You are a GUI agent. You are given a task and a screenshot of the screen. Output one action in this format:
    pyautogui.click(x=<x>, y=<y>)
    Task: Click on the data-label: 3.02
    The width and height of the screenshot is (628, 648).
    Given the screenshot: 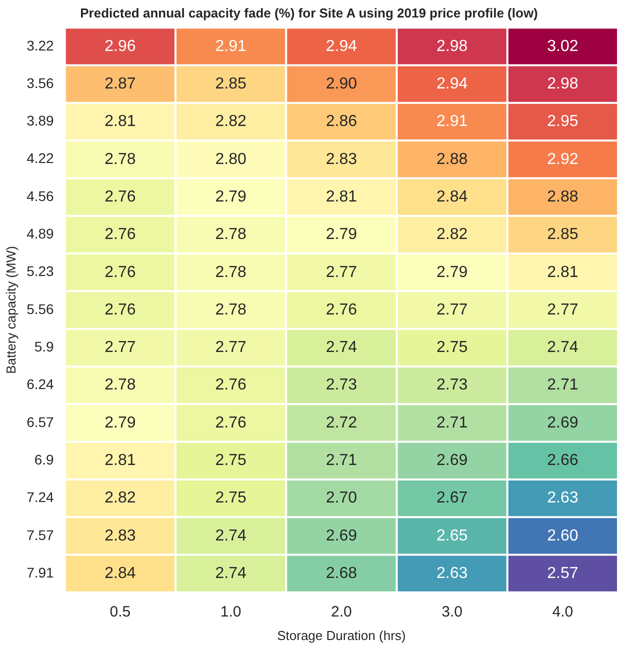 What is the action you would take?
    pyautogui.click(x=562, y=46)
    